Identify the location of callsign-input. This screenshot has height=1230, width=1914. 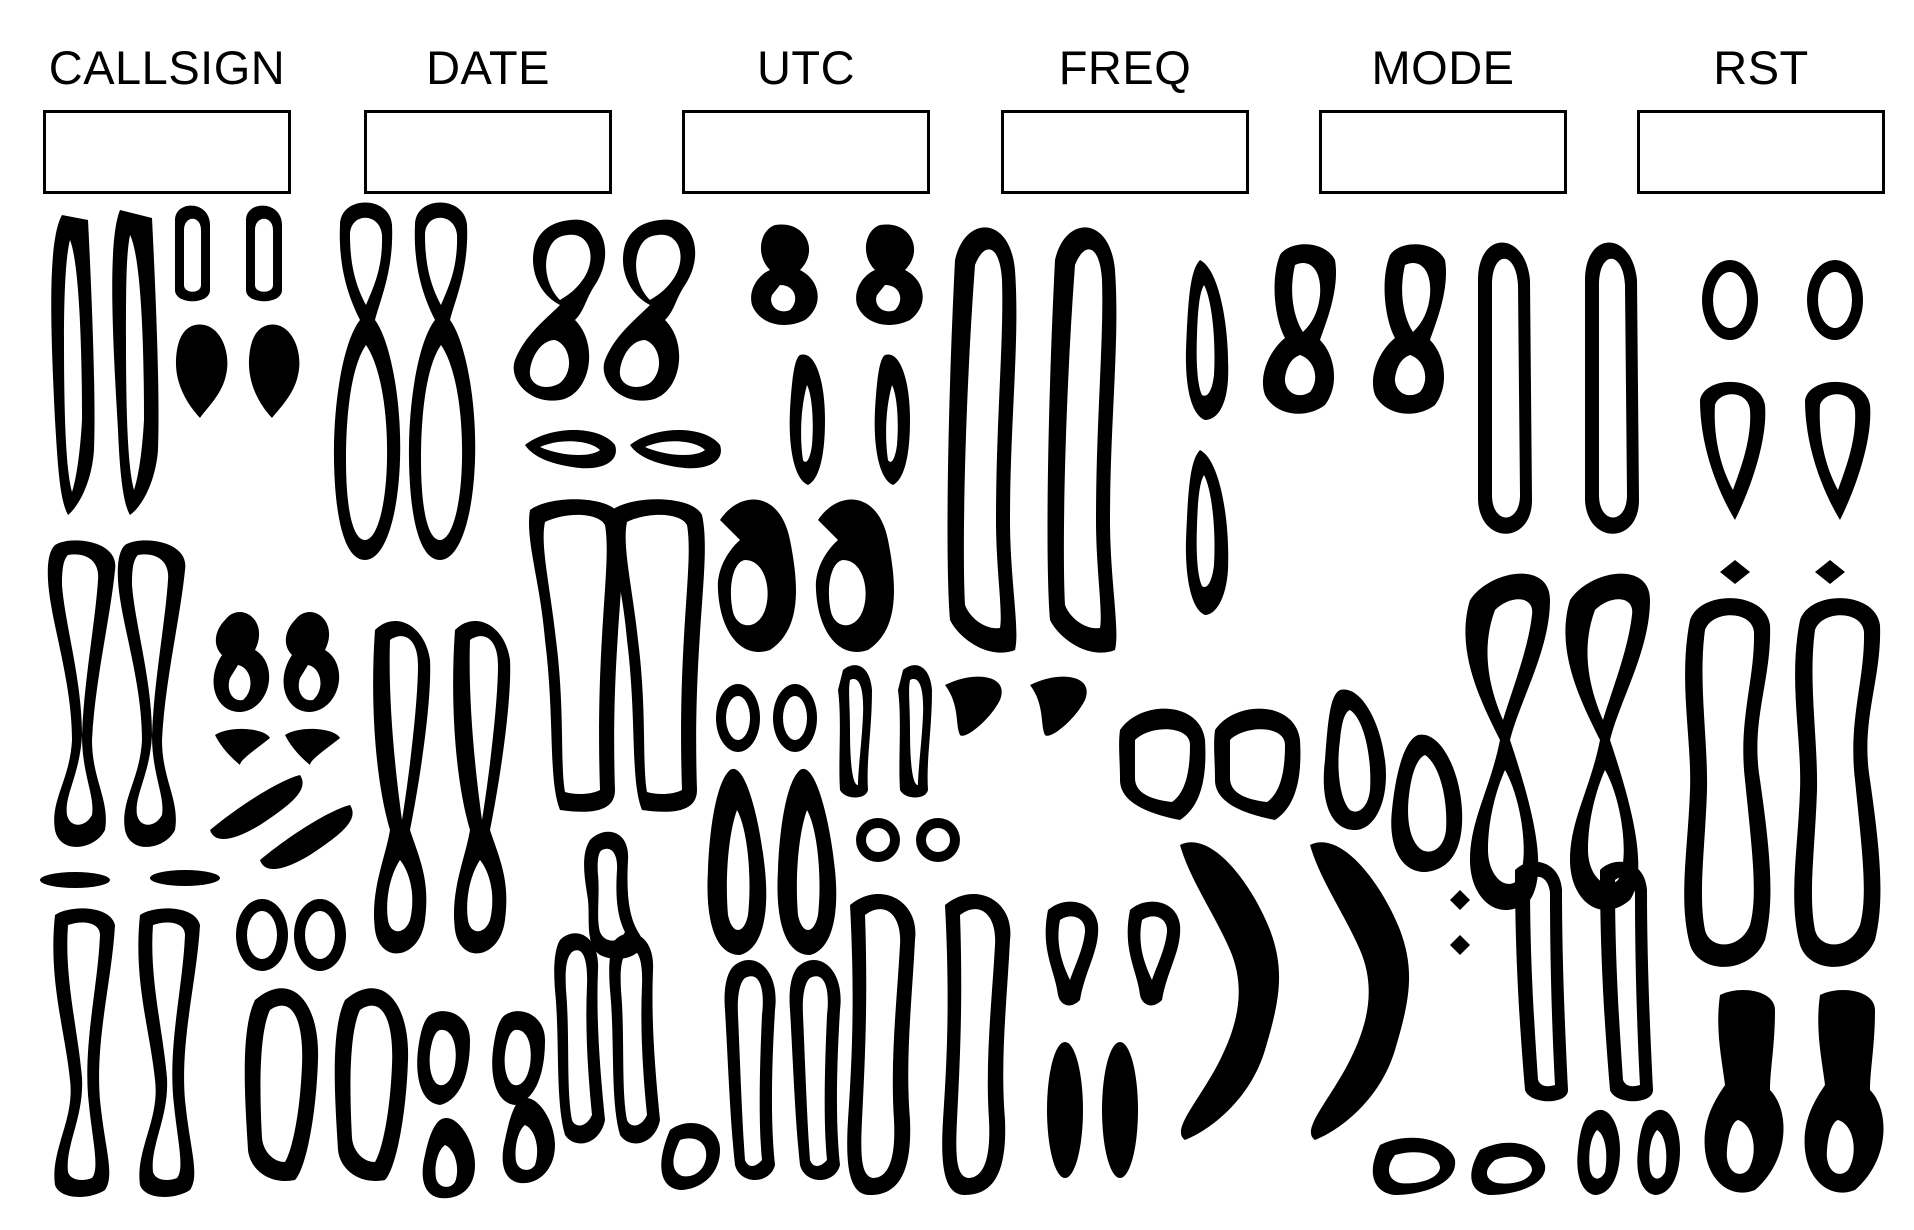
(167, 152).